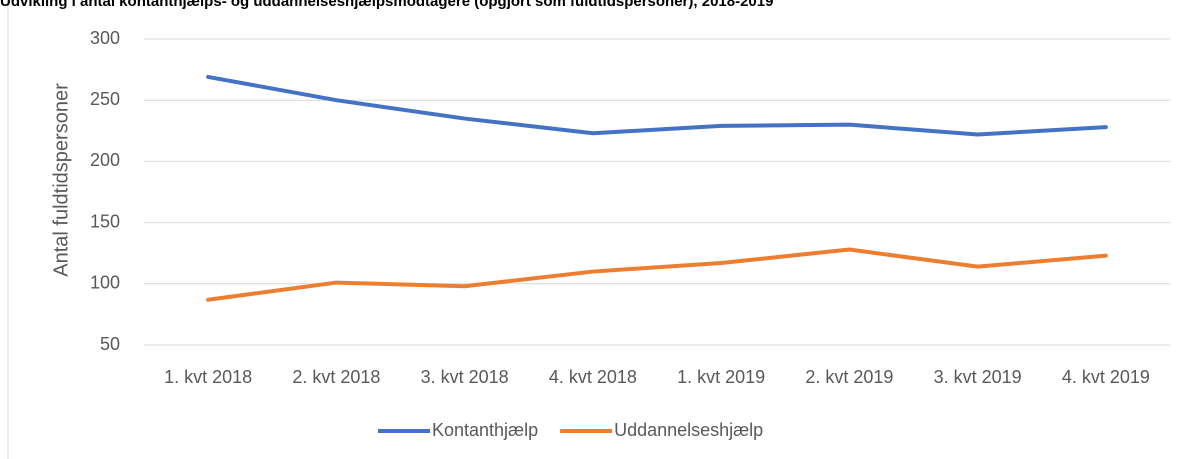  Describe the element at coordinates (465, 377) in the screenshot. I see `x-tick-label: 3. kvt 2018` at that location.